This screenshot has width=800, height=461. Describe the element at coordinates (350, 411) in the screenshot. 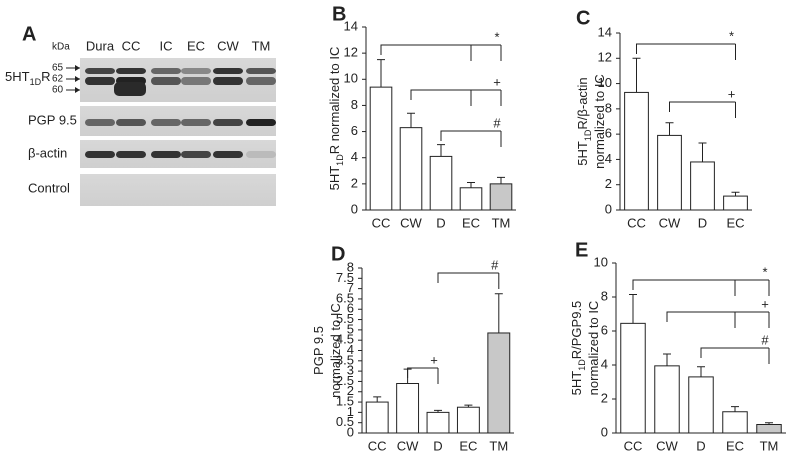

I see `y-tick-label: 1` at that location.